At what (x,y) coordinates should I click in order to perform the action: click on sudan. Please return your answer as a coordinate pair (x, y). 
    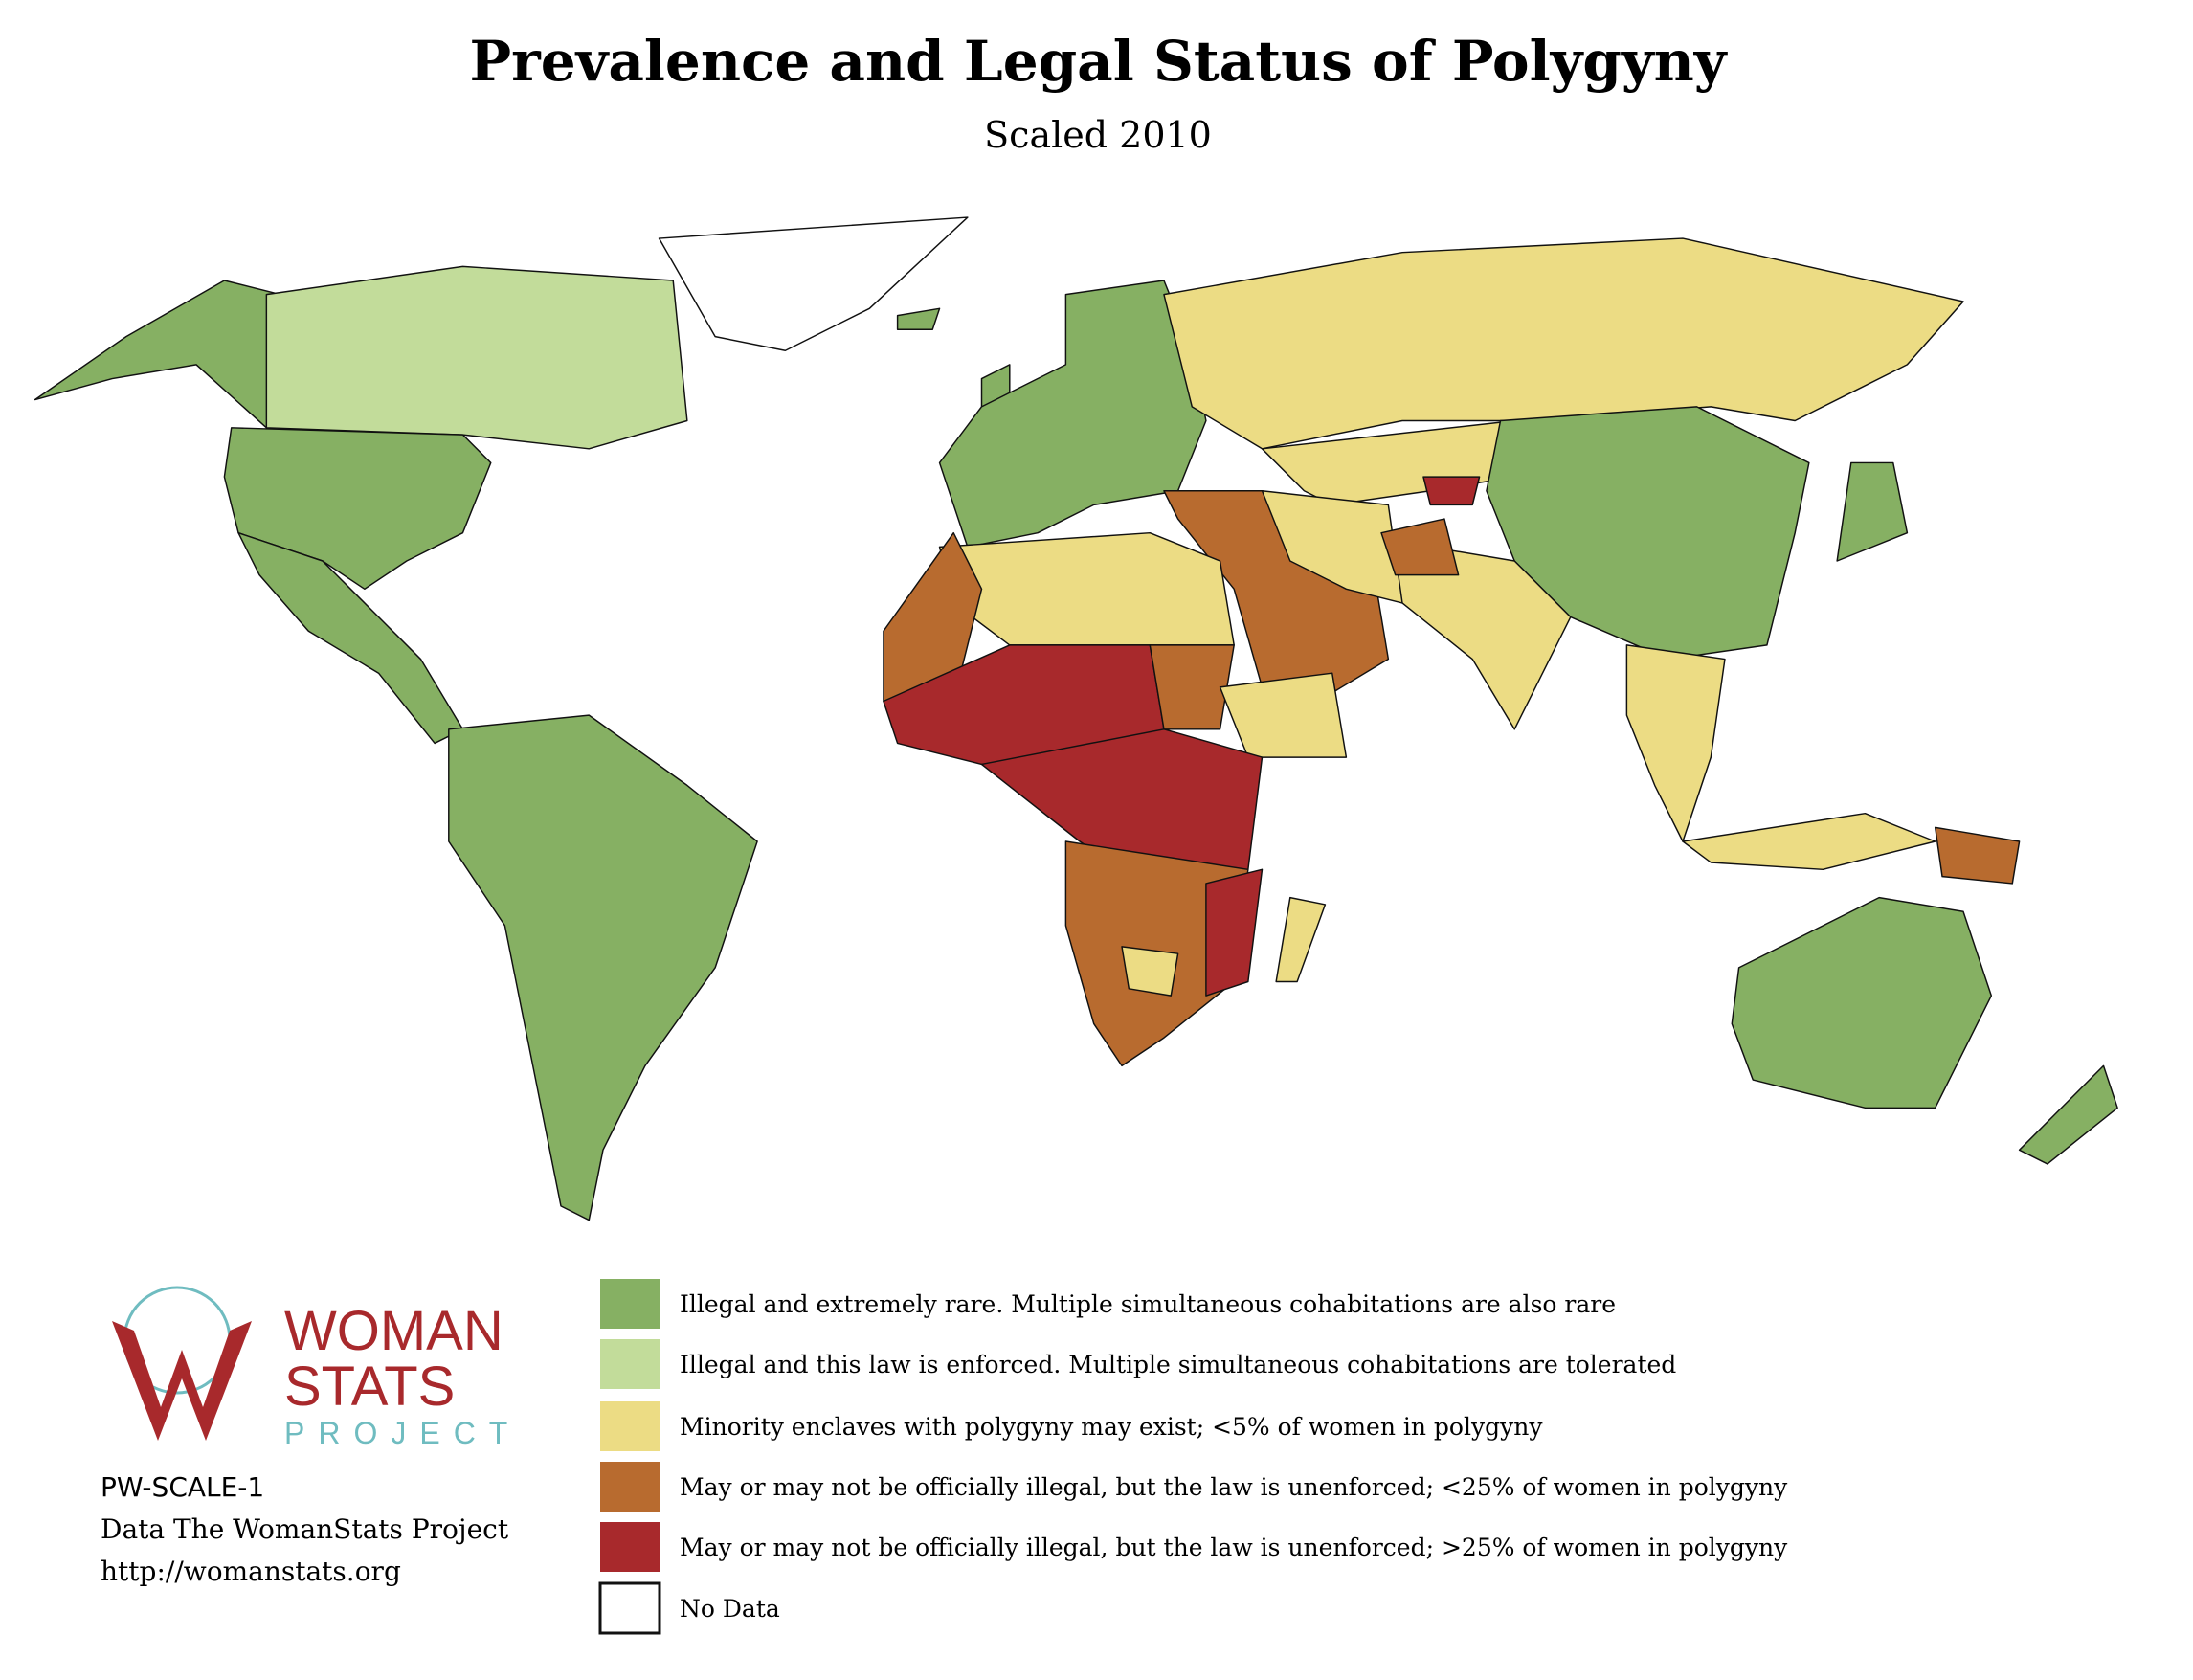
    Looking at the image, I should click on (1192, 687).